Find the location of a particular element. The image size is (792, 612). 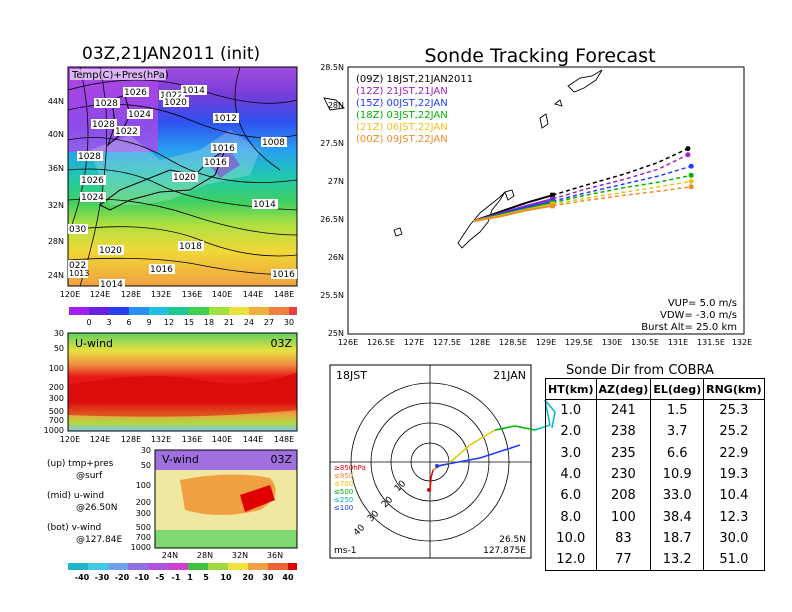

track-y-tick: 28.5N is located at coordinates (332, 67).